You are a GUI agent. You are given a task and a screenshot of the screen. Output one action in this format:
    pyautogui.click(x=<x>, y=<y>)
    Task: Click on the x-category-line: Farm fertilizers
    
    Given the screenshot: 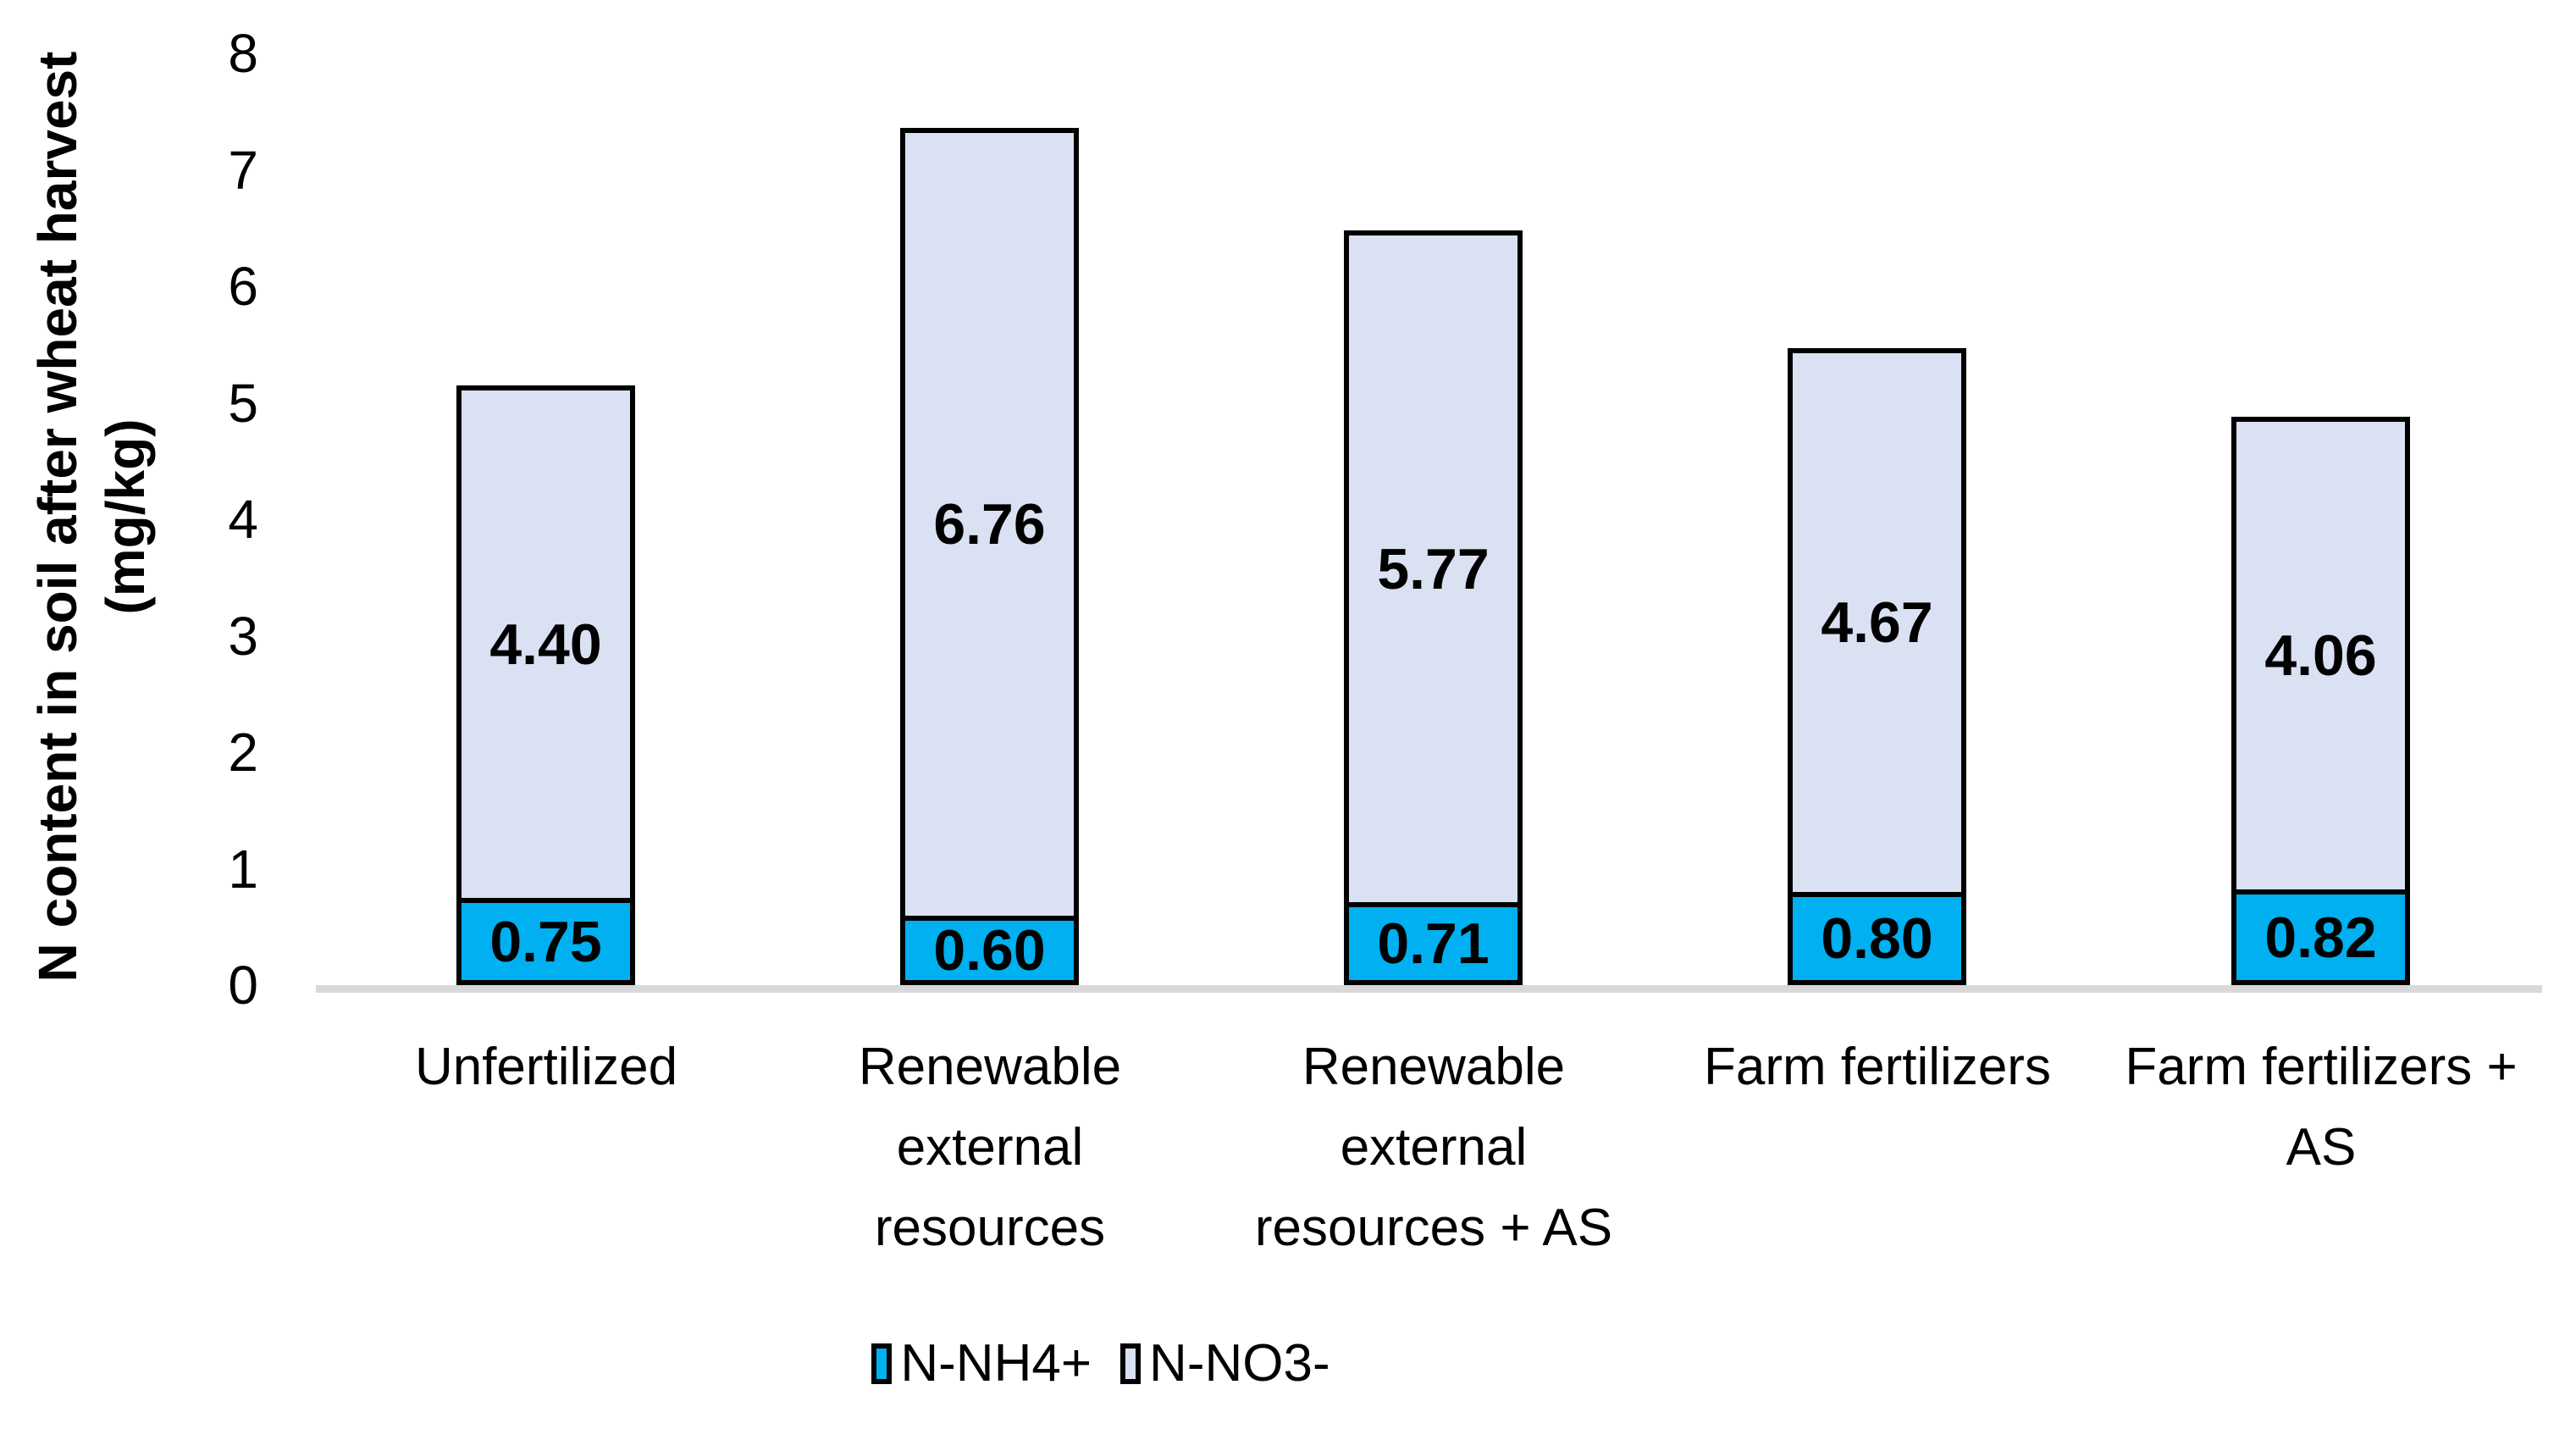 What is the action you would take?
    pyautogui.click(x=1877, y=1067)
    